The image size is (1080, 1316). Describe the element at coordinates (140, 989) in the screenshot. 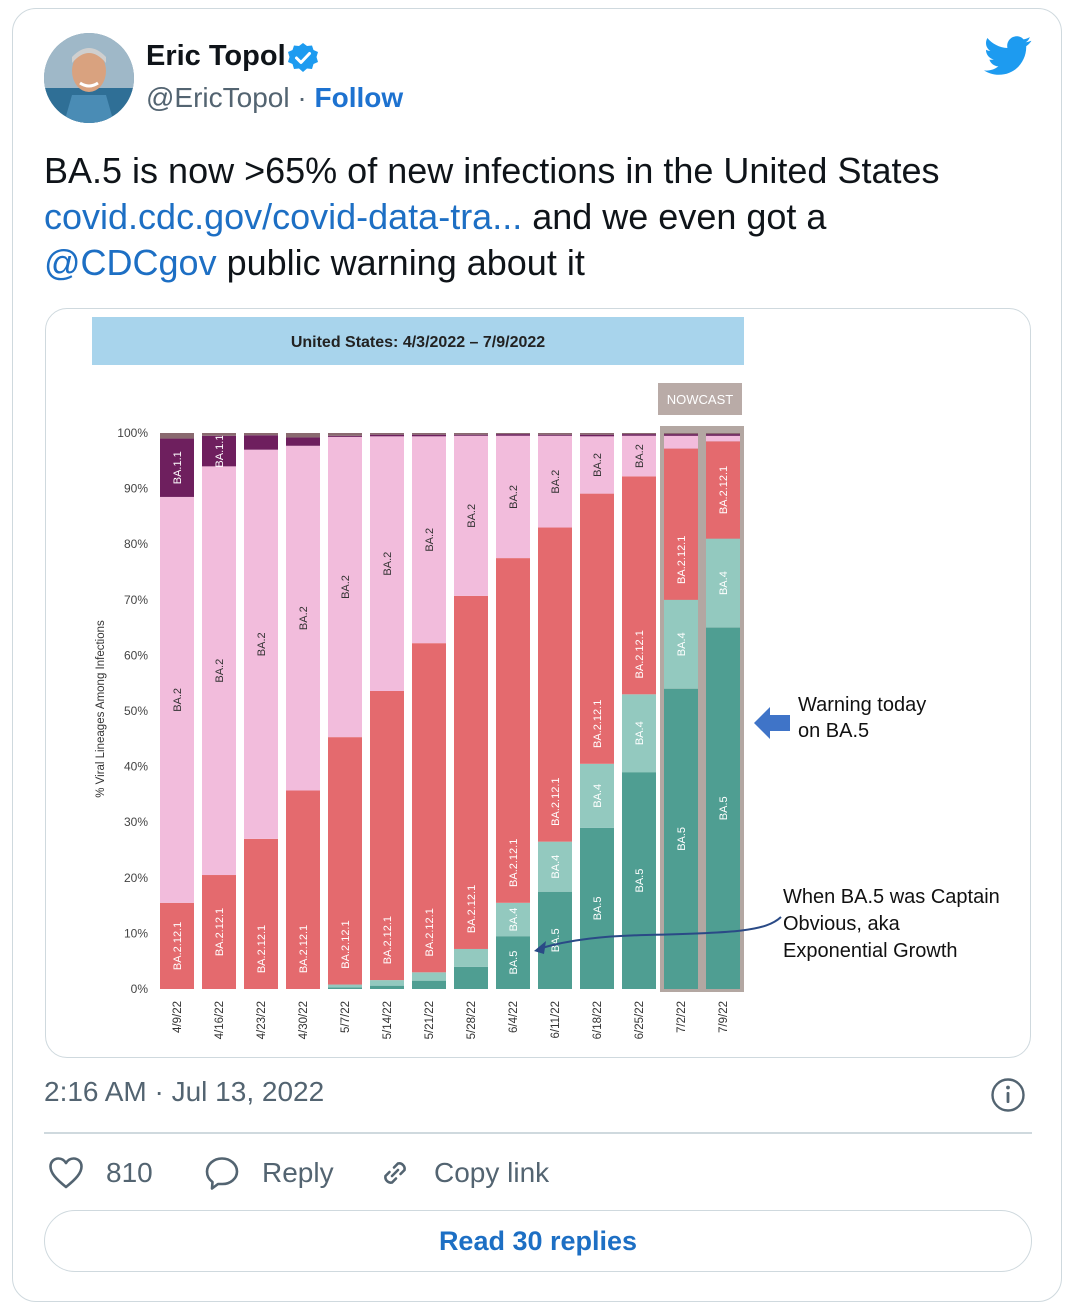

I see `y-tick-label: 0%` at that location.